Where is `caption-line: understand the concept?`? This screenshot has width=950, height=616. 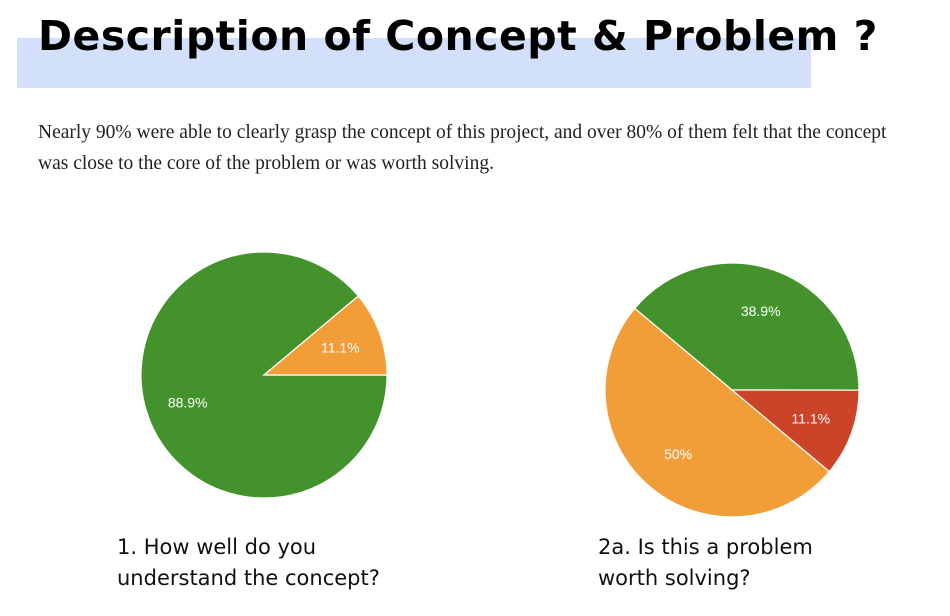
caption-line: understand the concept? is located at coordinates (248, 578).